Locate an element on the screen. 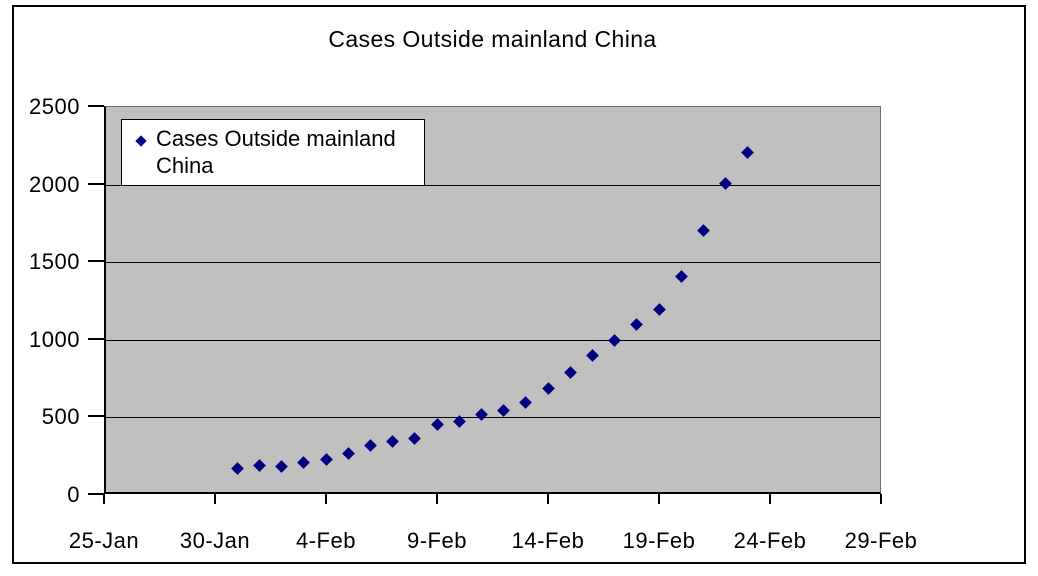 This screenshot has height=576, width=1038. y-axis-label: 1000 is located at coordinates (54, 339).